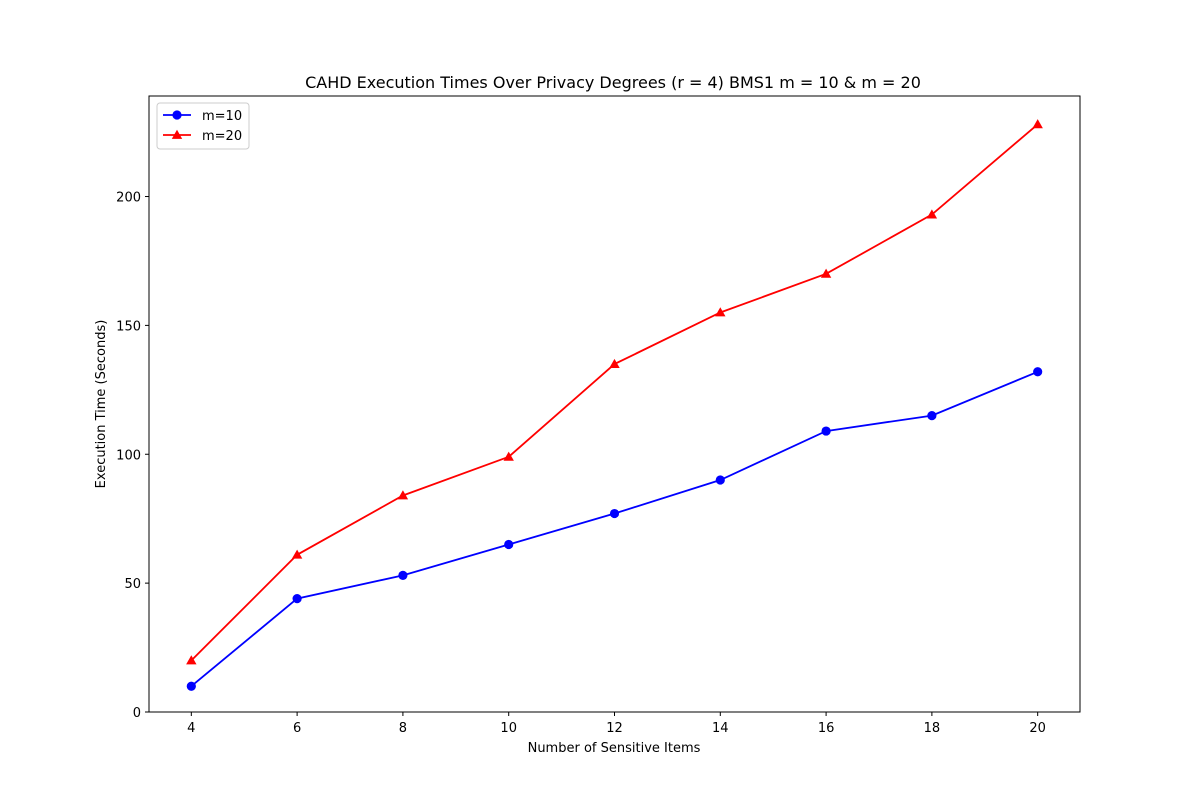  I want to click on legend-label: m=20, so click(222, 136).